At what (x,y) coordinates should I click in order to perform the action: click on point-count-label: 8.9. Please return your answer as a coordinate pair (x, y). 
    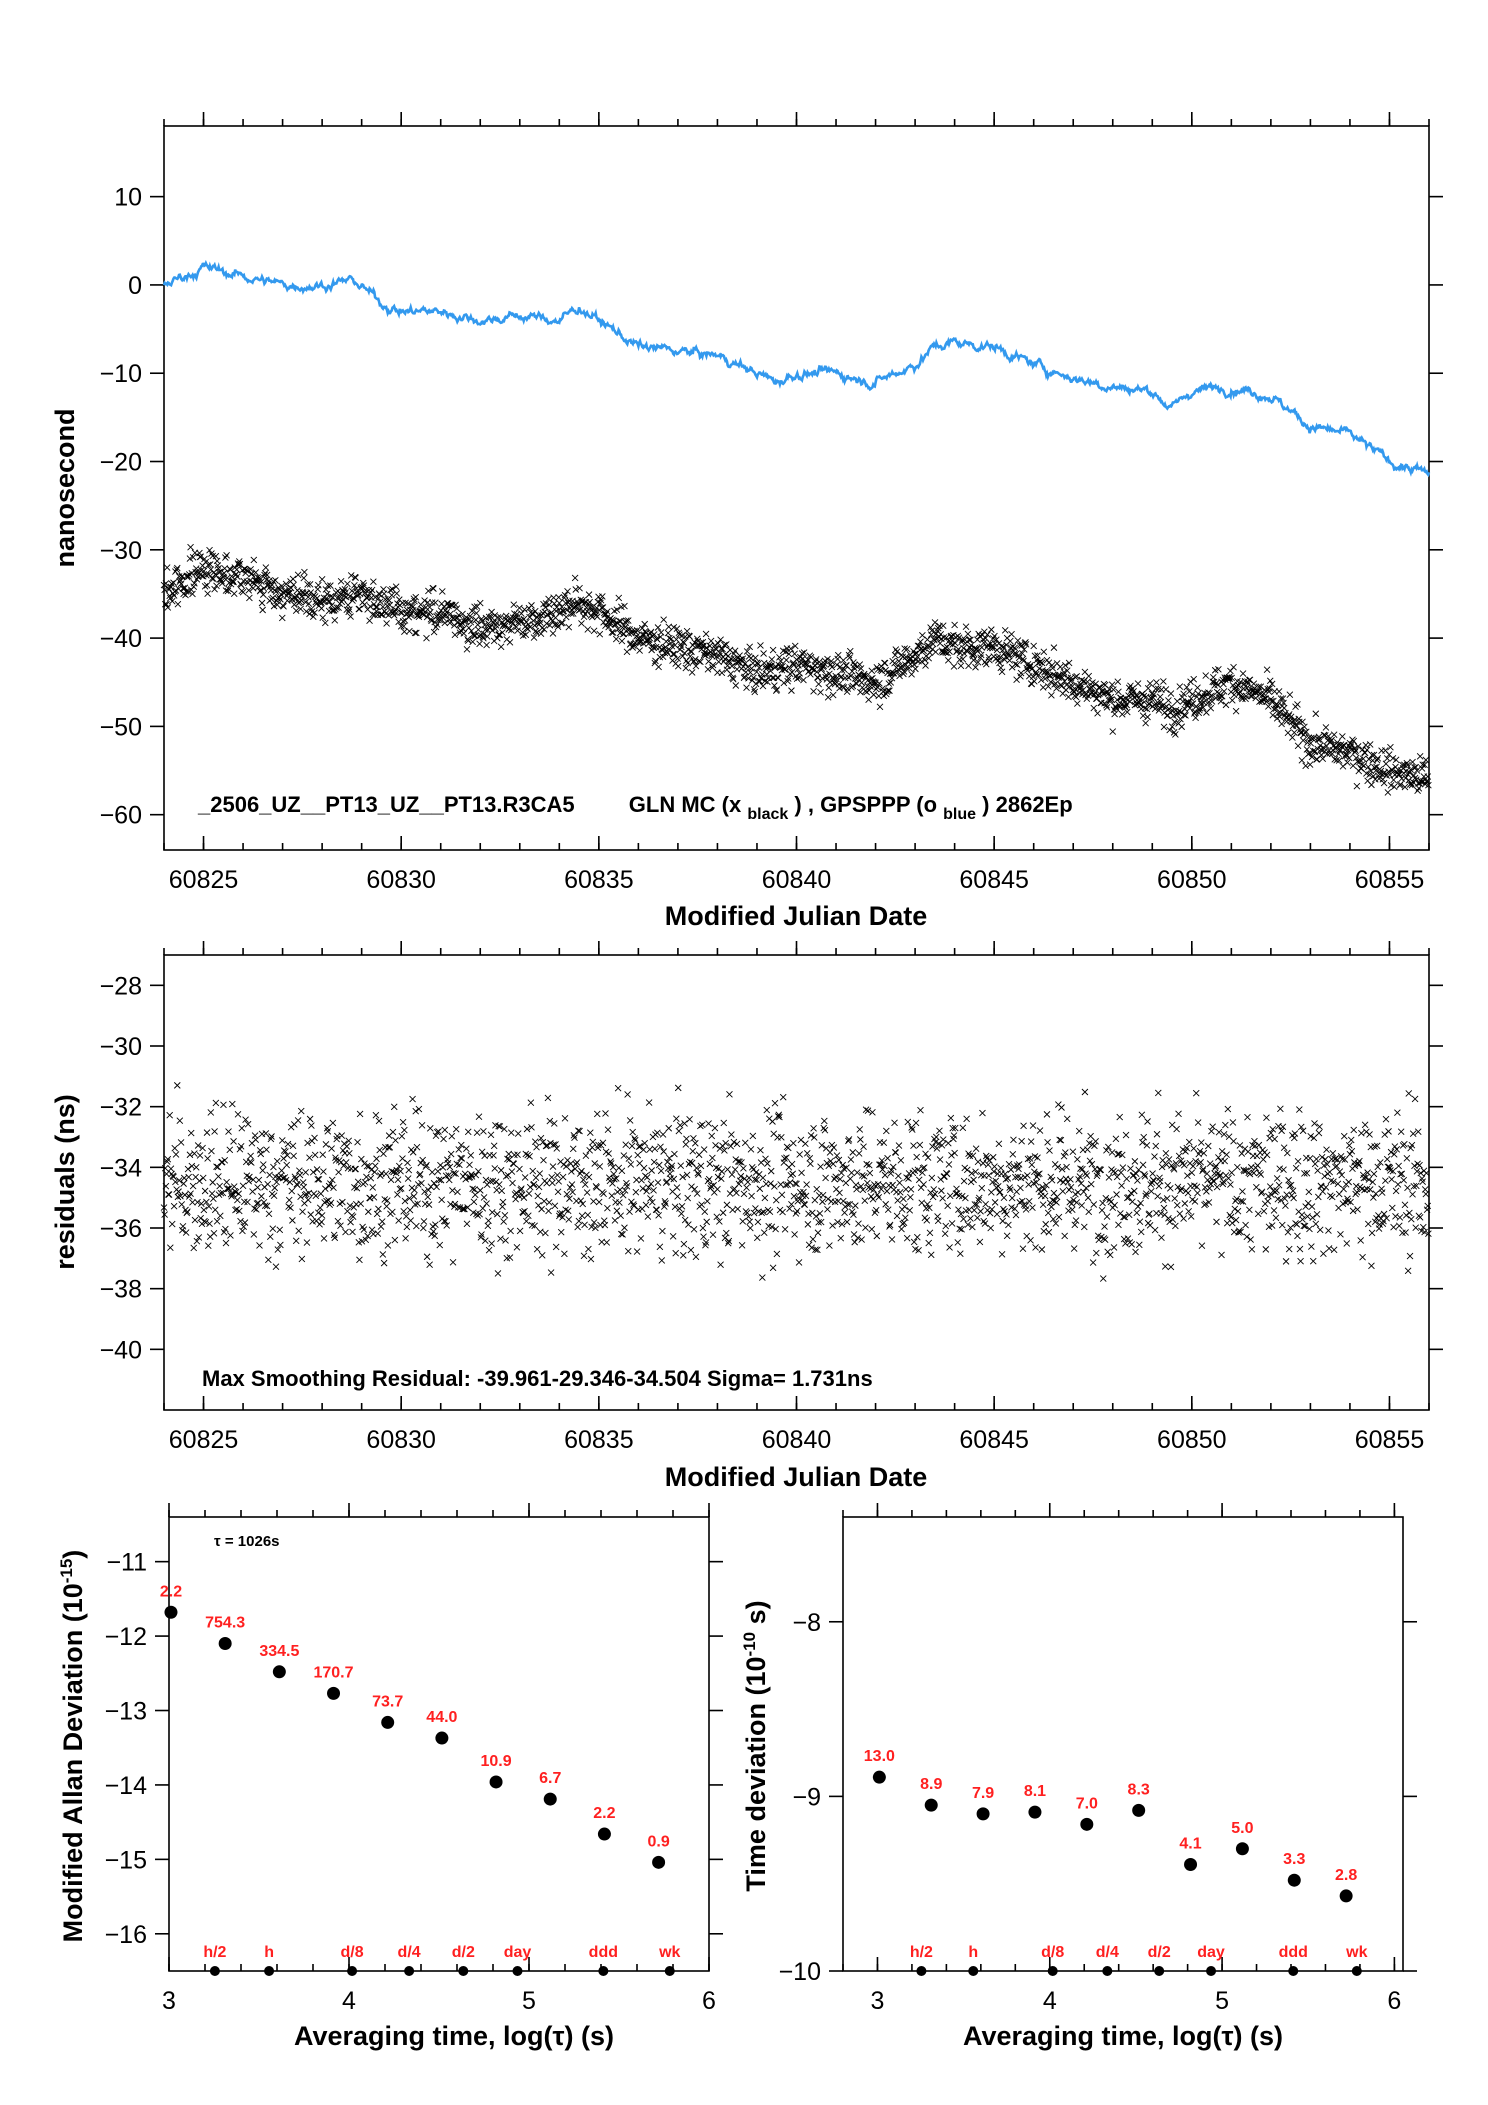
    Looking at the image, I should click on (931, 1784).